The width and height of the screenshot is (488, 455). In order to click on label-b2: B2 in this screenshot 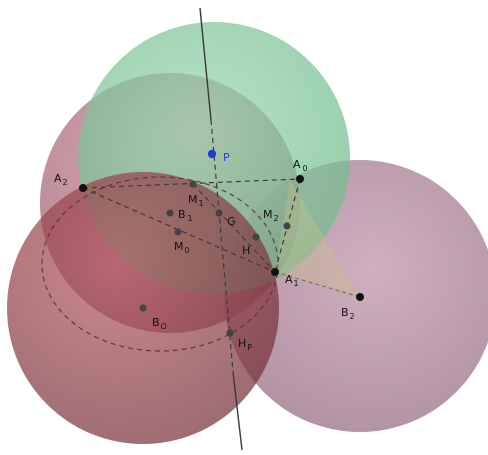, I will do `click(348, 313)`.